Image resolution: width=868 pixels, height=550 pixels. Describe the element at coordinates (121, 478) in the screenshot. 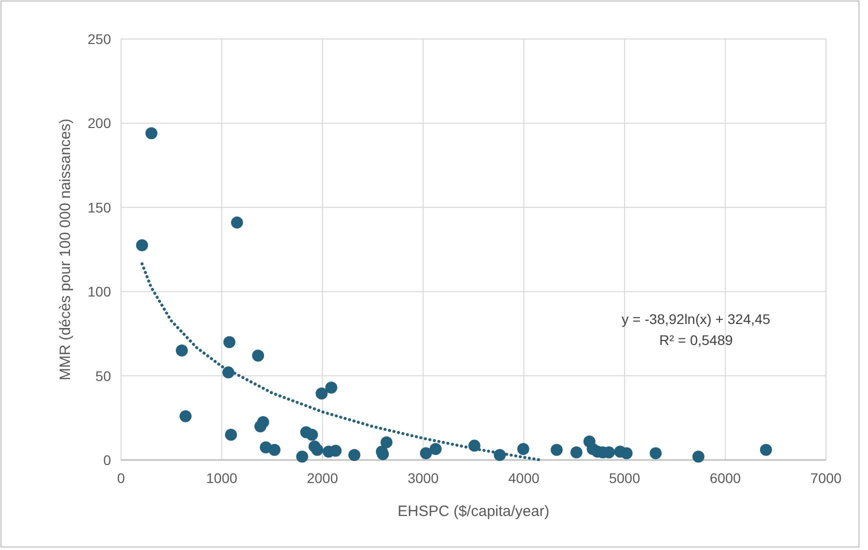

I see `x-tick-label: 0` at that location.